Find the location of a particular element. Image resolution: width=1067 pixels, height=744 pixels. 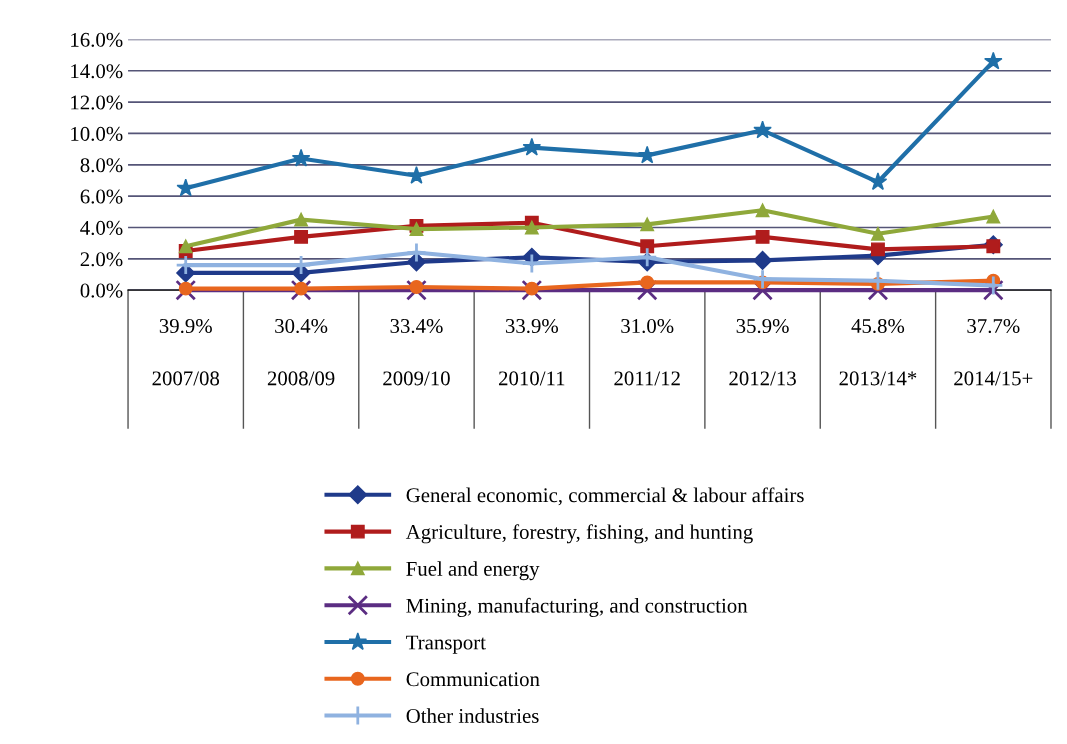

x-tick-label: 2009/10 is located at coordinates (416, 378).